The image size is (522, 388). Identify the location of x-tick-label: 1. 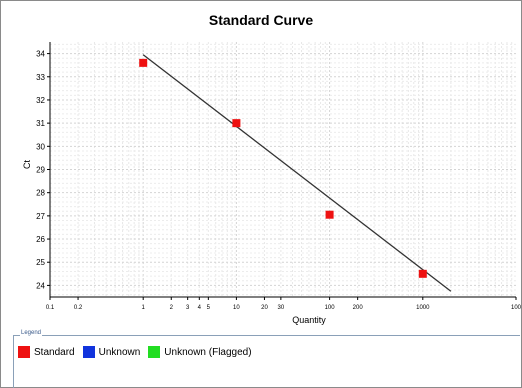
(144, 308).